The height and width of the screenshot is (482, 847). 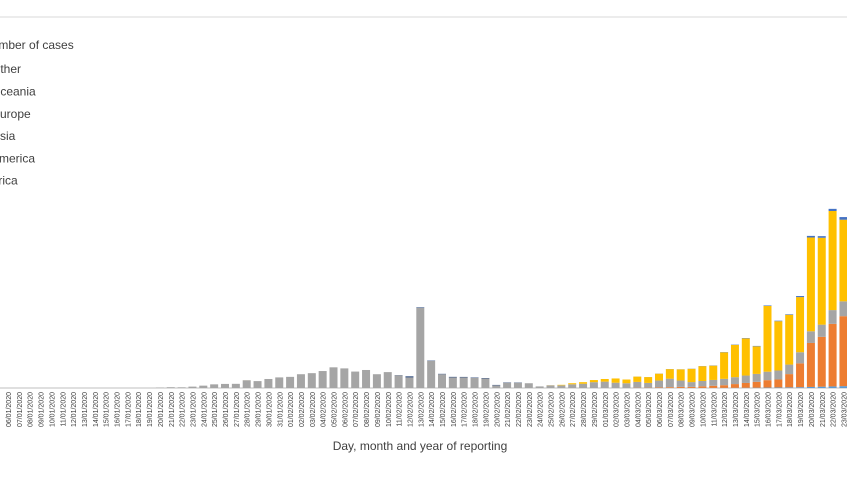 What do you see at coordinates (812, 409) in the screenshot?
I see `x-tick-label: 20/03/2020` at bounding box center [812, 409].